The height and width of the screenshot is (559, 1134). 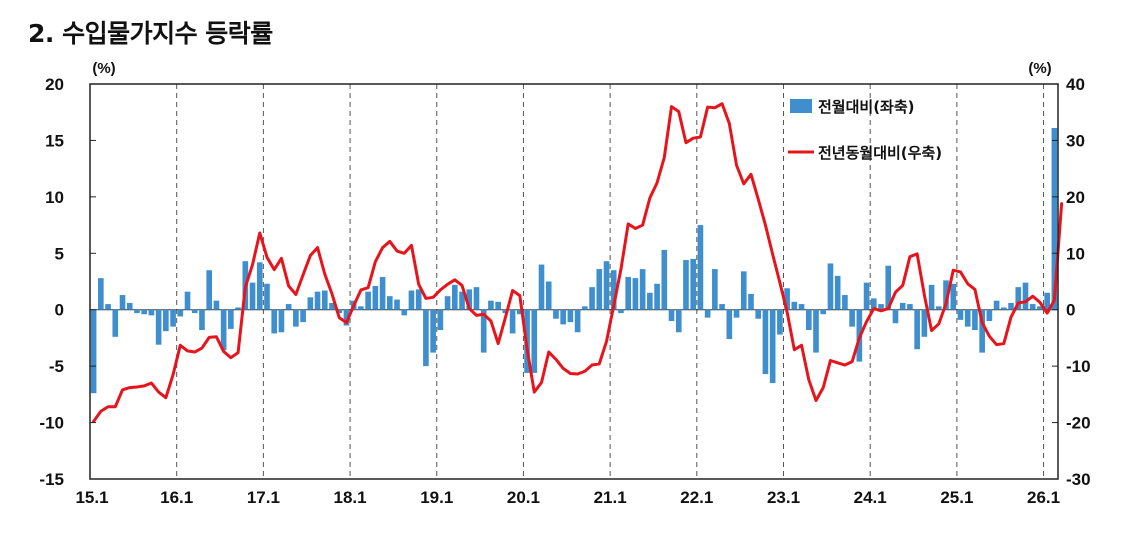 What do you see at coordinates (54, 140) in the screenshot?
I see `left-tick-label: 15` at bounding box center [54, 140].